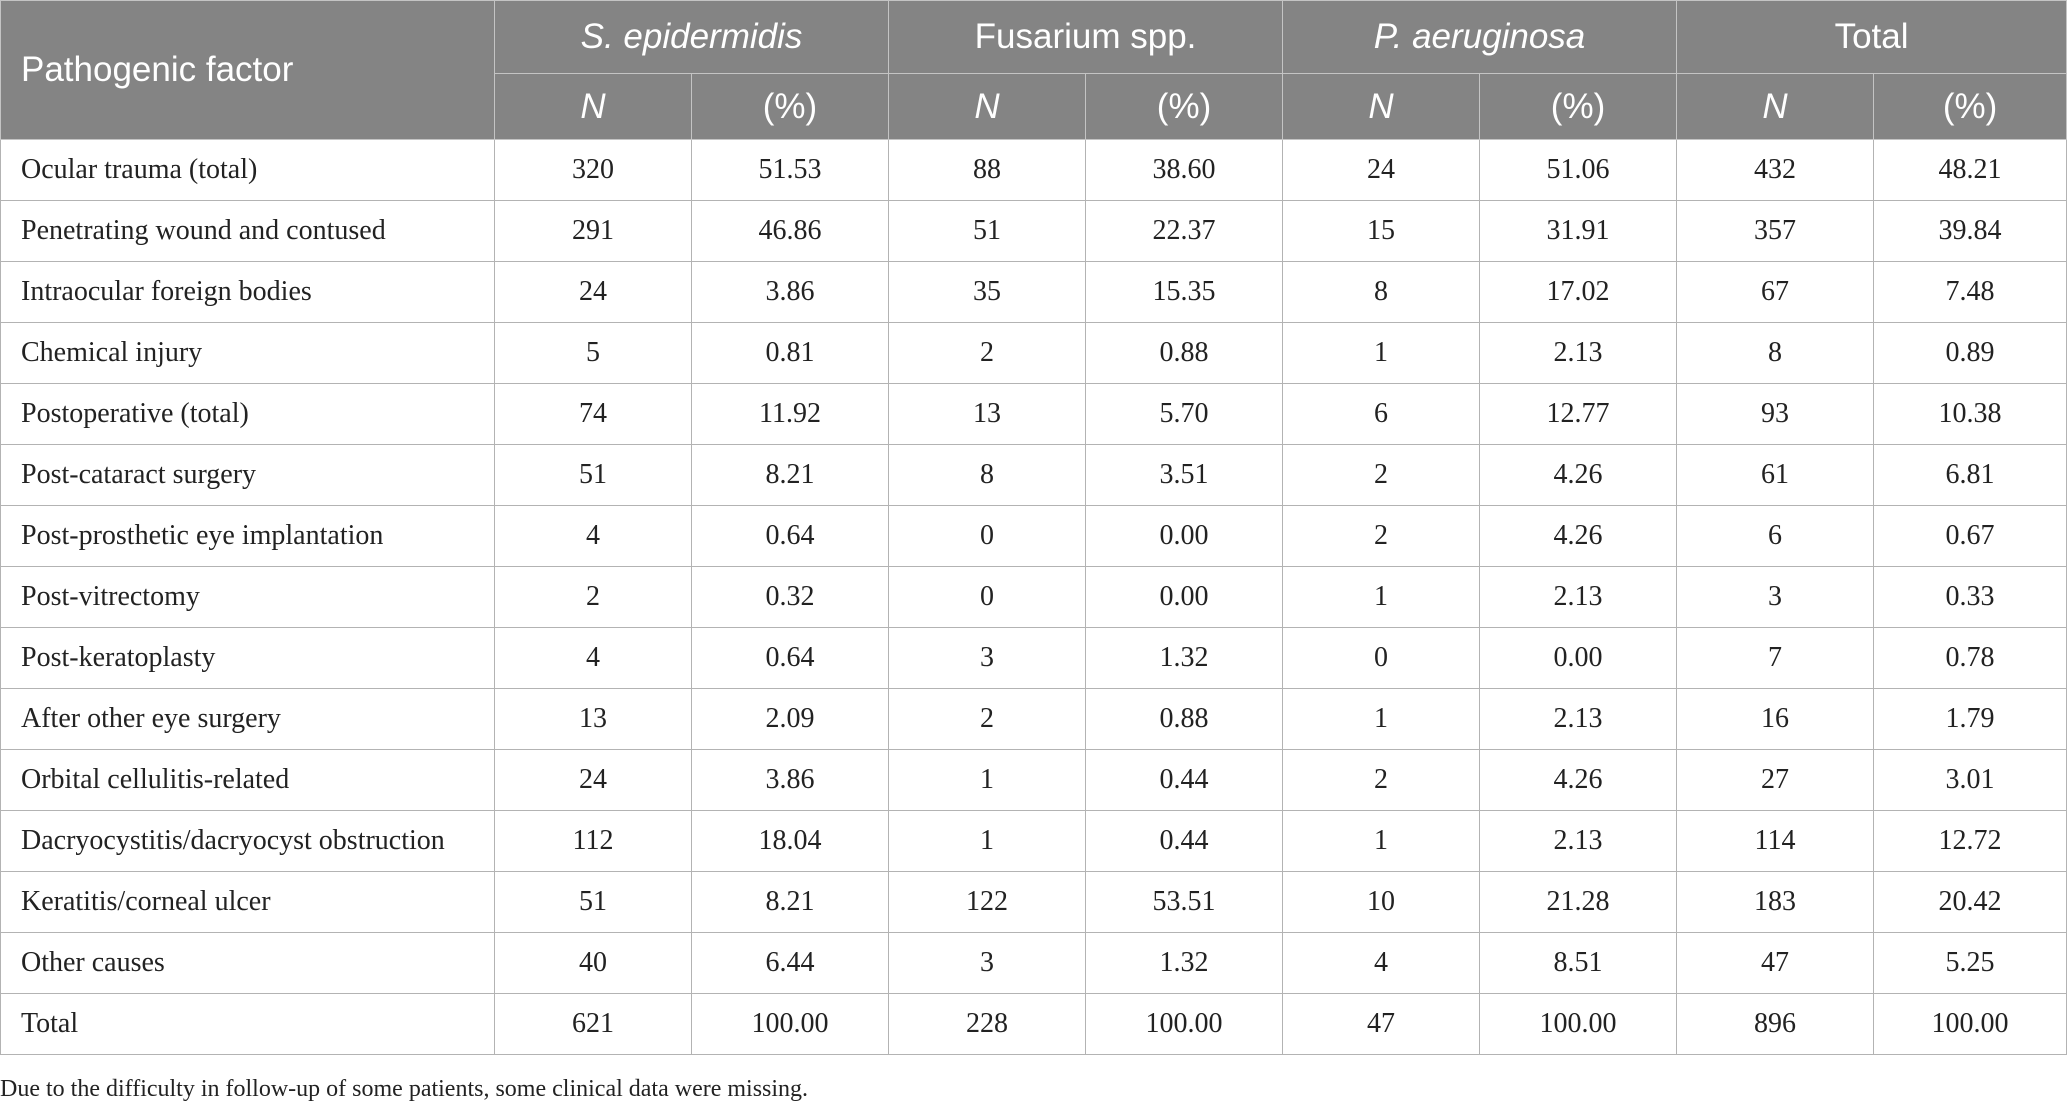 The image size is (2067, 1114). I want to click on row-label: Other causes, so click(247, 963).